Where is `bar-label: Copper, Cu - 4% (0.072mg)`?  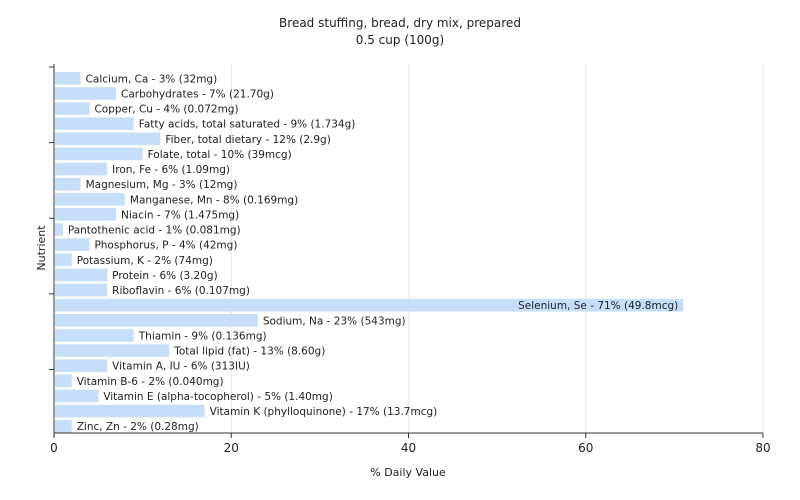 bar-label: Copper, Cu - 4% (0.072mg) is located at coordinates (166, 110).